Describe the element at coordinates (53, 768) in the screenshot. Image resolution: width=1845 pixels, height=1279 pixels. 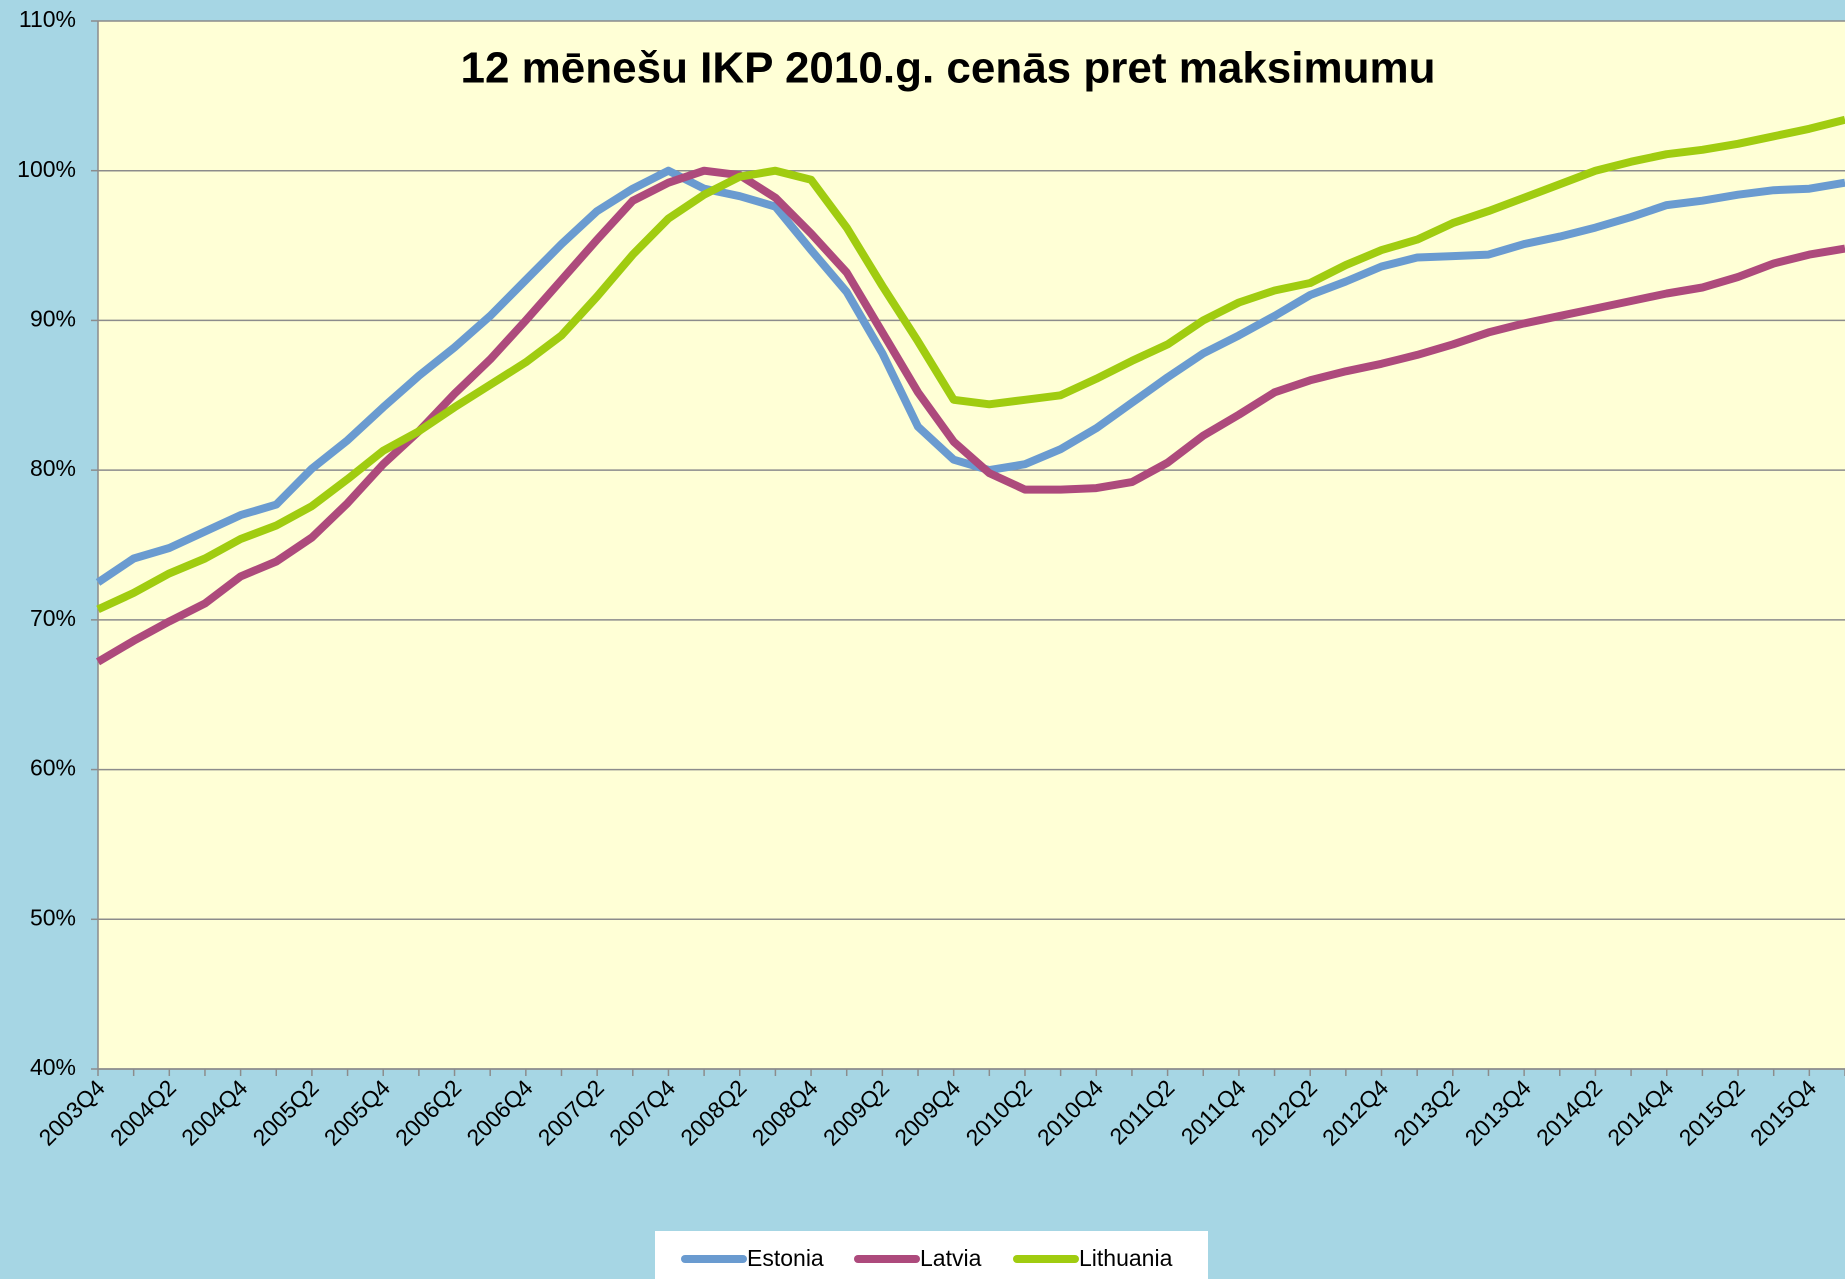
I see `y-tick-label: 60%` at that location.